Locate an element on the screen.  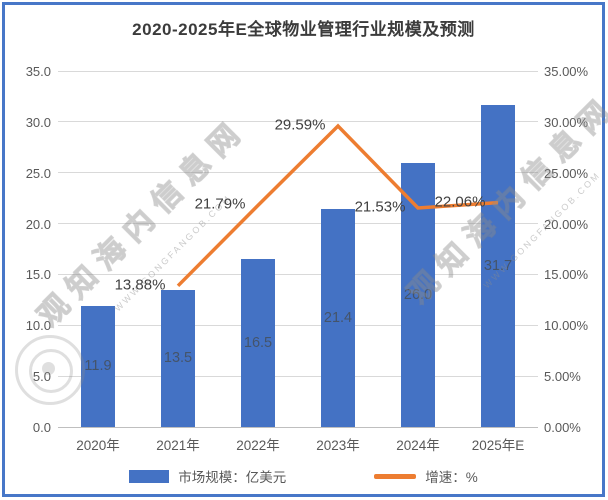
bar-value-label: 26.0 is located at coordinates (418, 294).